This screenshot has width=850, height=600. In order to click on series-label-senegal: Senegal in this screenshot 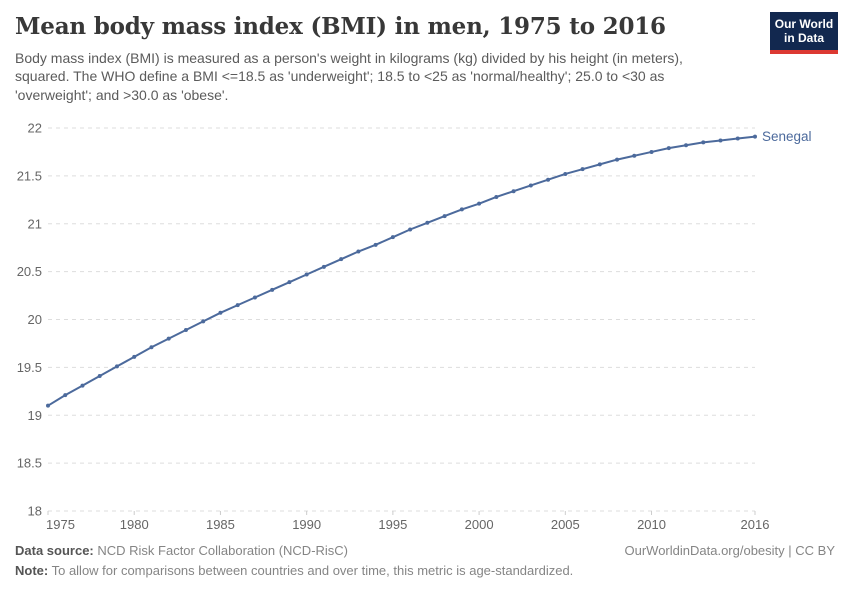, I will do `click(787, 136)`.